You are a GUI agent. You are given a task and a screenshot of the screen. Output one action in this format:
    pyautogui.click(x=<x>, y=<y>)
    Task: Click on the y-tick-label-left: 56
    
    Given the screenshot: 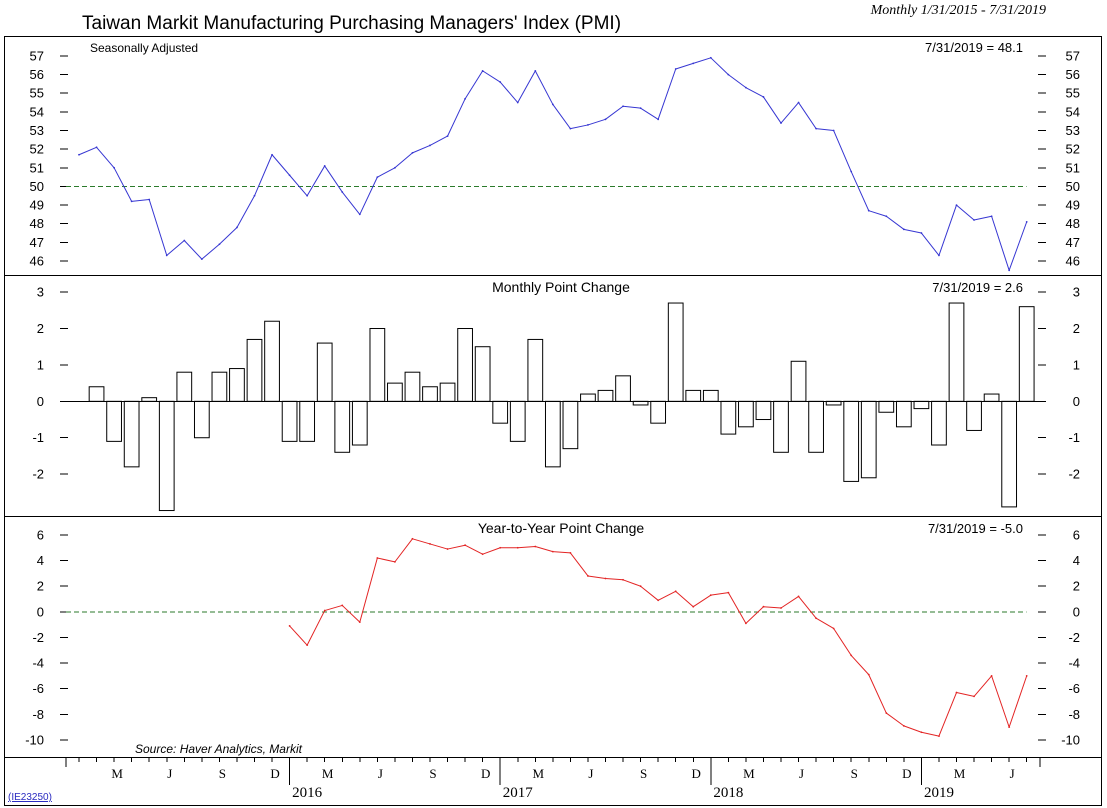 What is the action you would take?
    pyautogui.click(x=37, y=74)
    